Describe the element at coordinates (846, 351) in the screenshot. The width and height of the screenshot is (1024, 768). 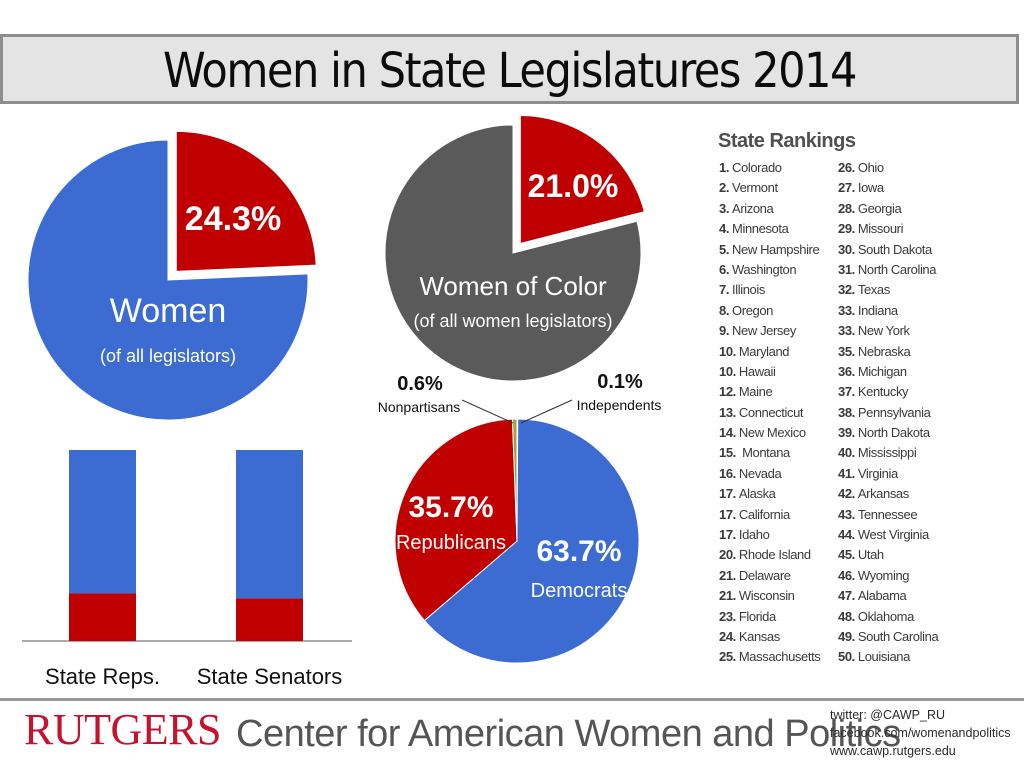
I see `ranking-number: 35.` at that location.